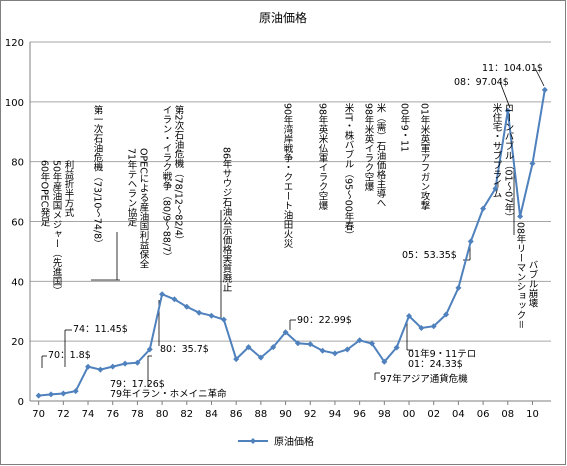 Image resolution: width=567 pixels, height=466 pixels. I want to click on annotation-v10: 90年湾岸戦争・クエート油田火災, so click(288, 175).